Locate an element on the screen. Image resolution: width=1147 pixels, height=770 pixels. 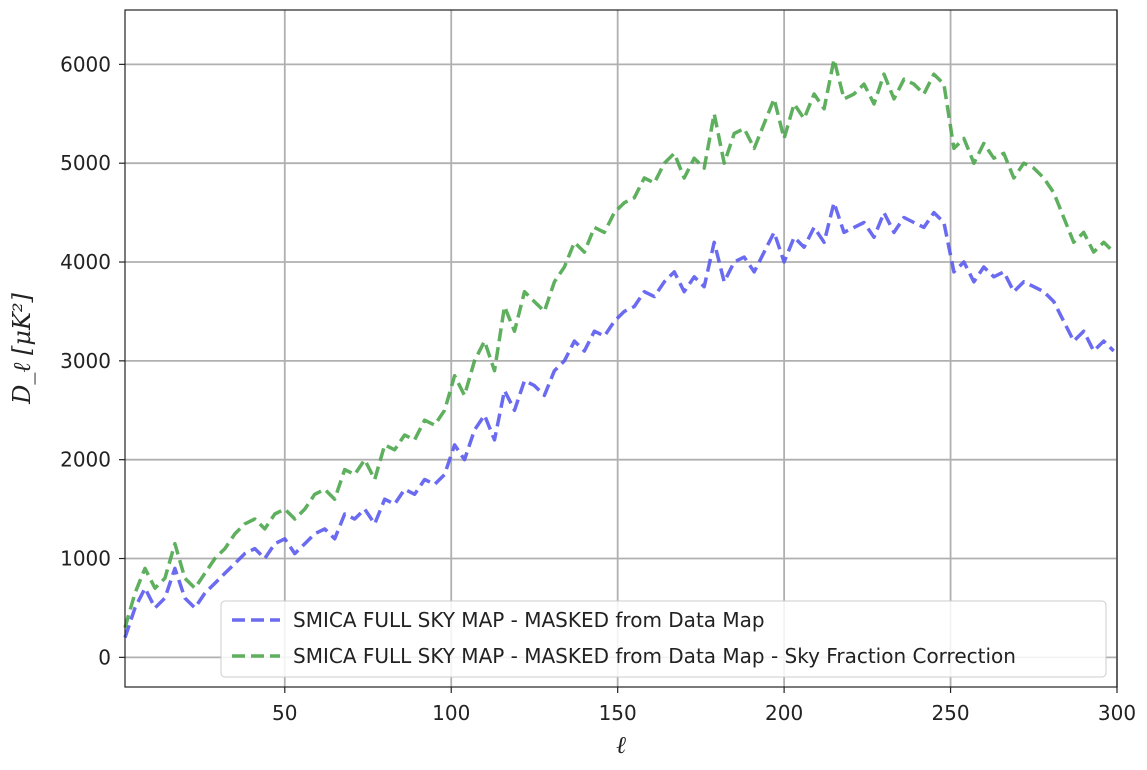
x-tick-label: 200 is located at coordinates (784, 713).